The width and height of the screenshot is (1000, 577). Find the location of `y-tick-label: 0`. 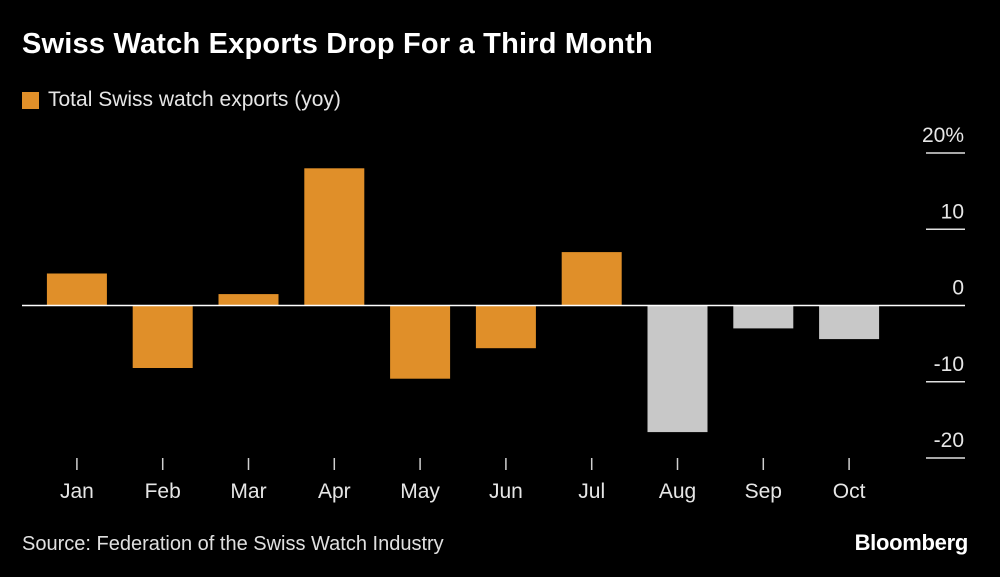

y-tick-label: 0 is located at coordinates (958, 288).